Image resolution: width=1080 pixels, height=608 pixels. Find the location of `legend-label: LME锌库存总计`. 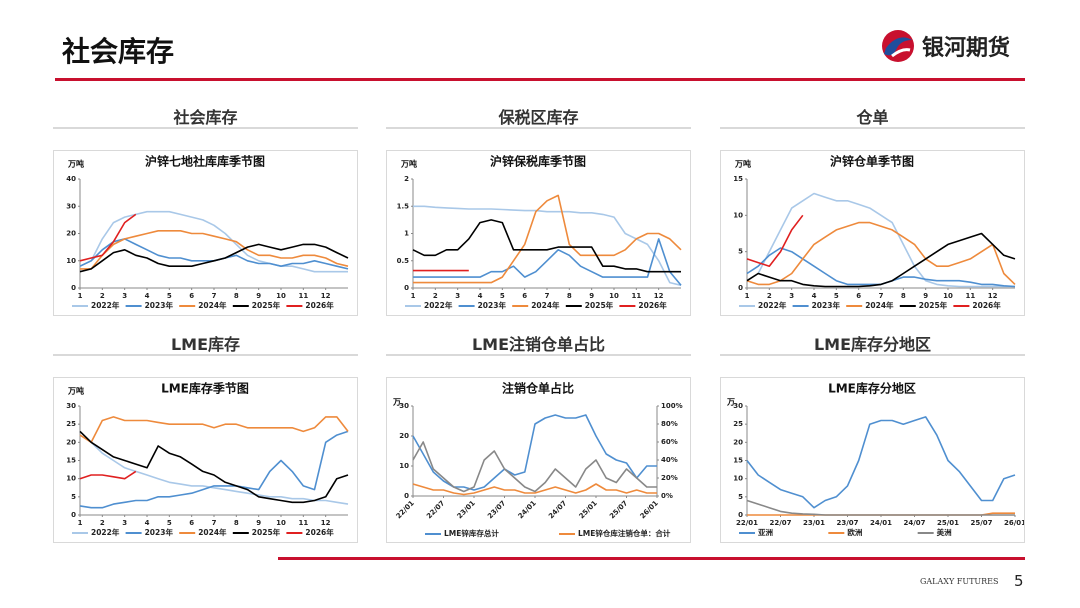

legend-label: LME锌库存总计 is located at coordinates (471, 533).